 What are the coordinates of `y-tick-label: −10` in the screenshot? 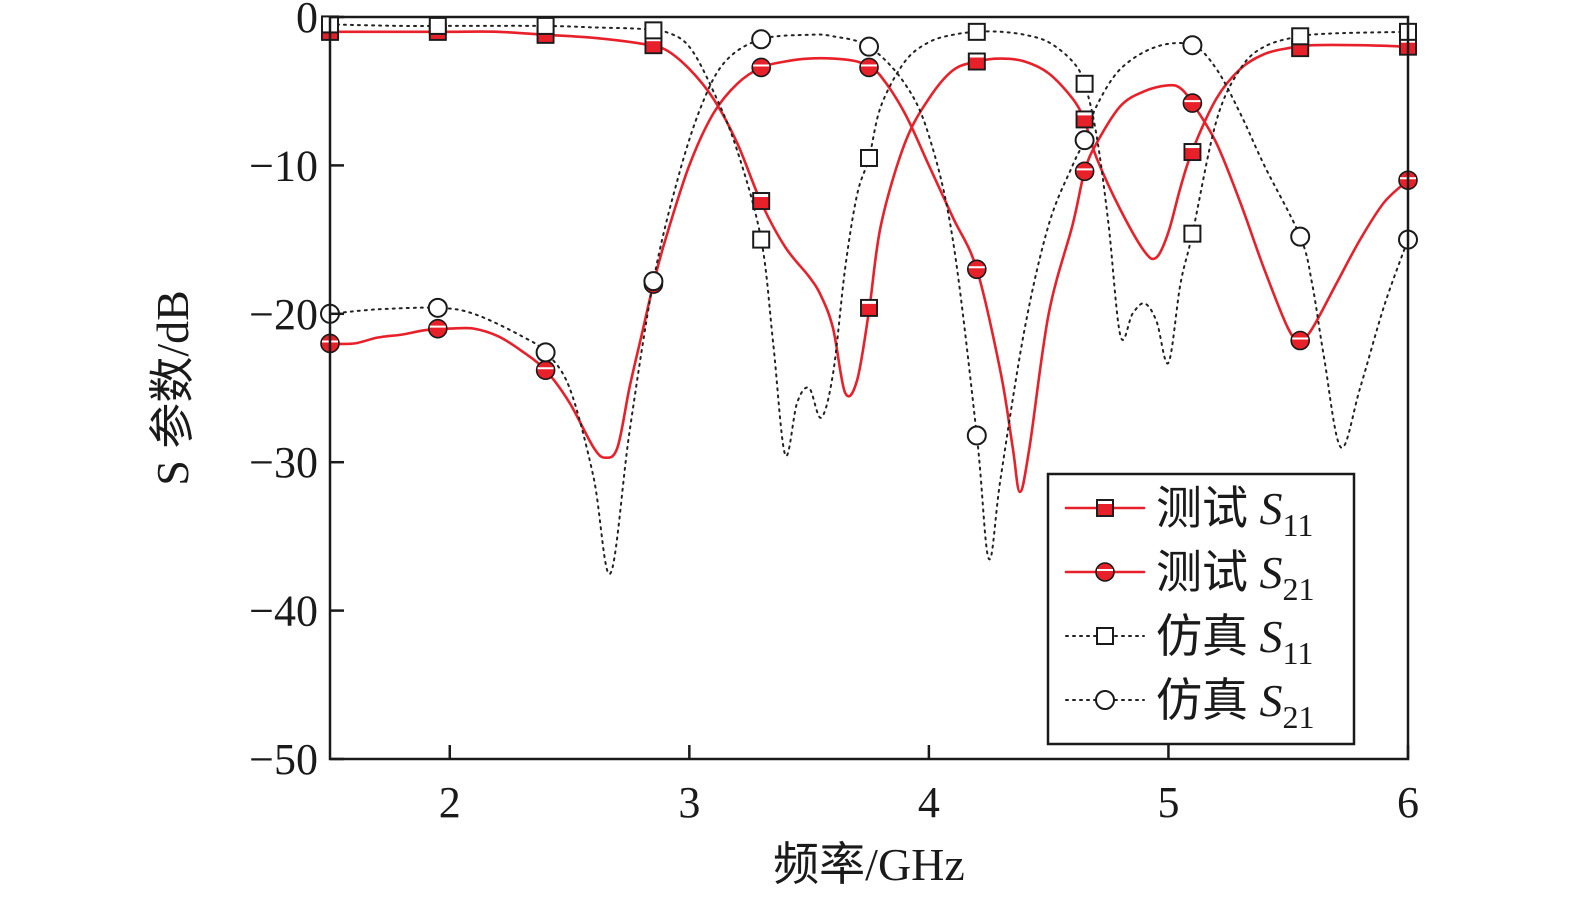 It's located at (283, 165).